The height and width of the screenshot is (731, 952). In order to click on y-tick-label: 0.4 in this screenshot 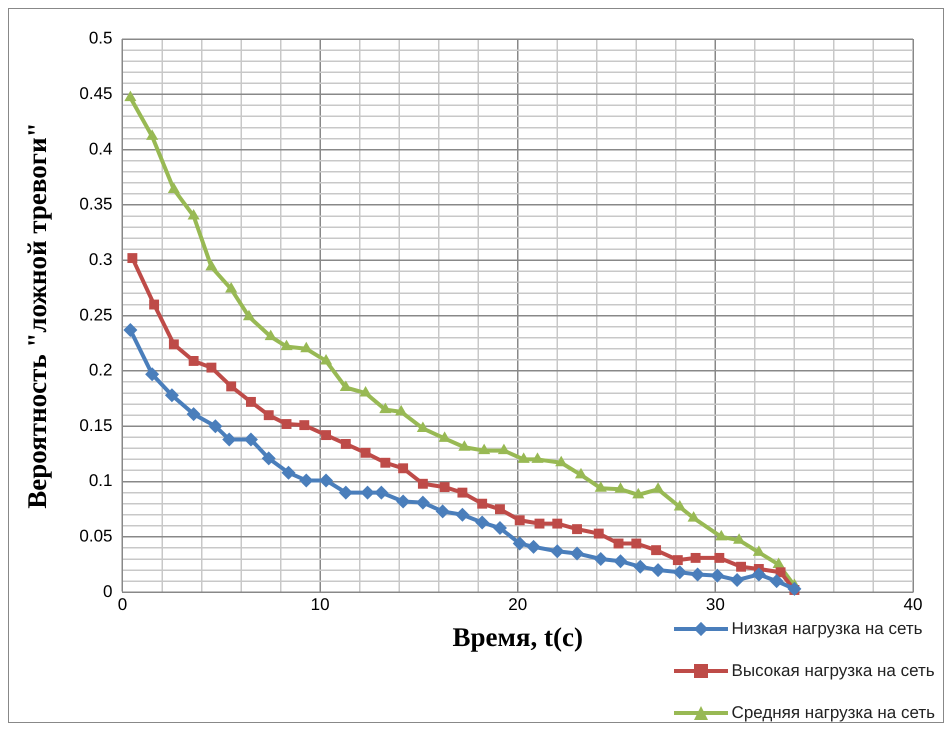, I will do `click(100, 148)`.